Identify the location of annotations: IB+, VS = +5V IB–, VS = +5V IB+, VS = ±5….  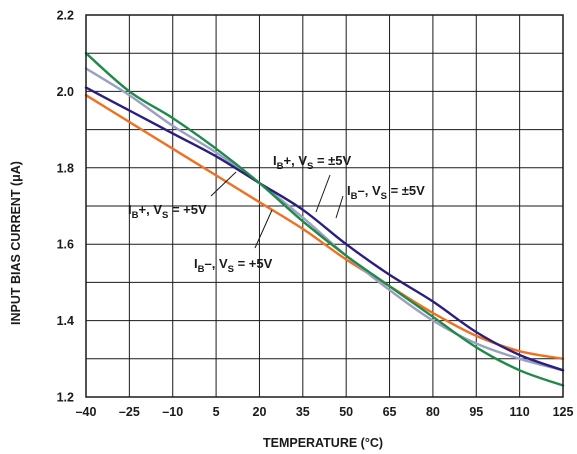
(276, 214).